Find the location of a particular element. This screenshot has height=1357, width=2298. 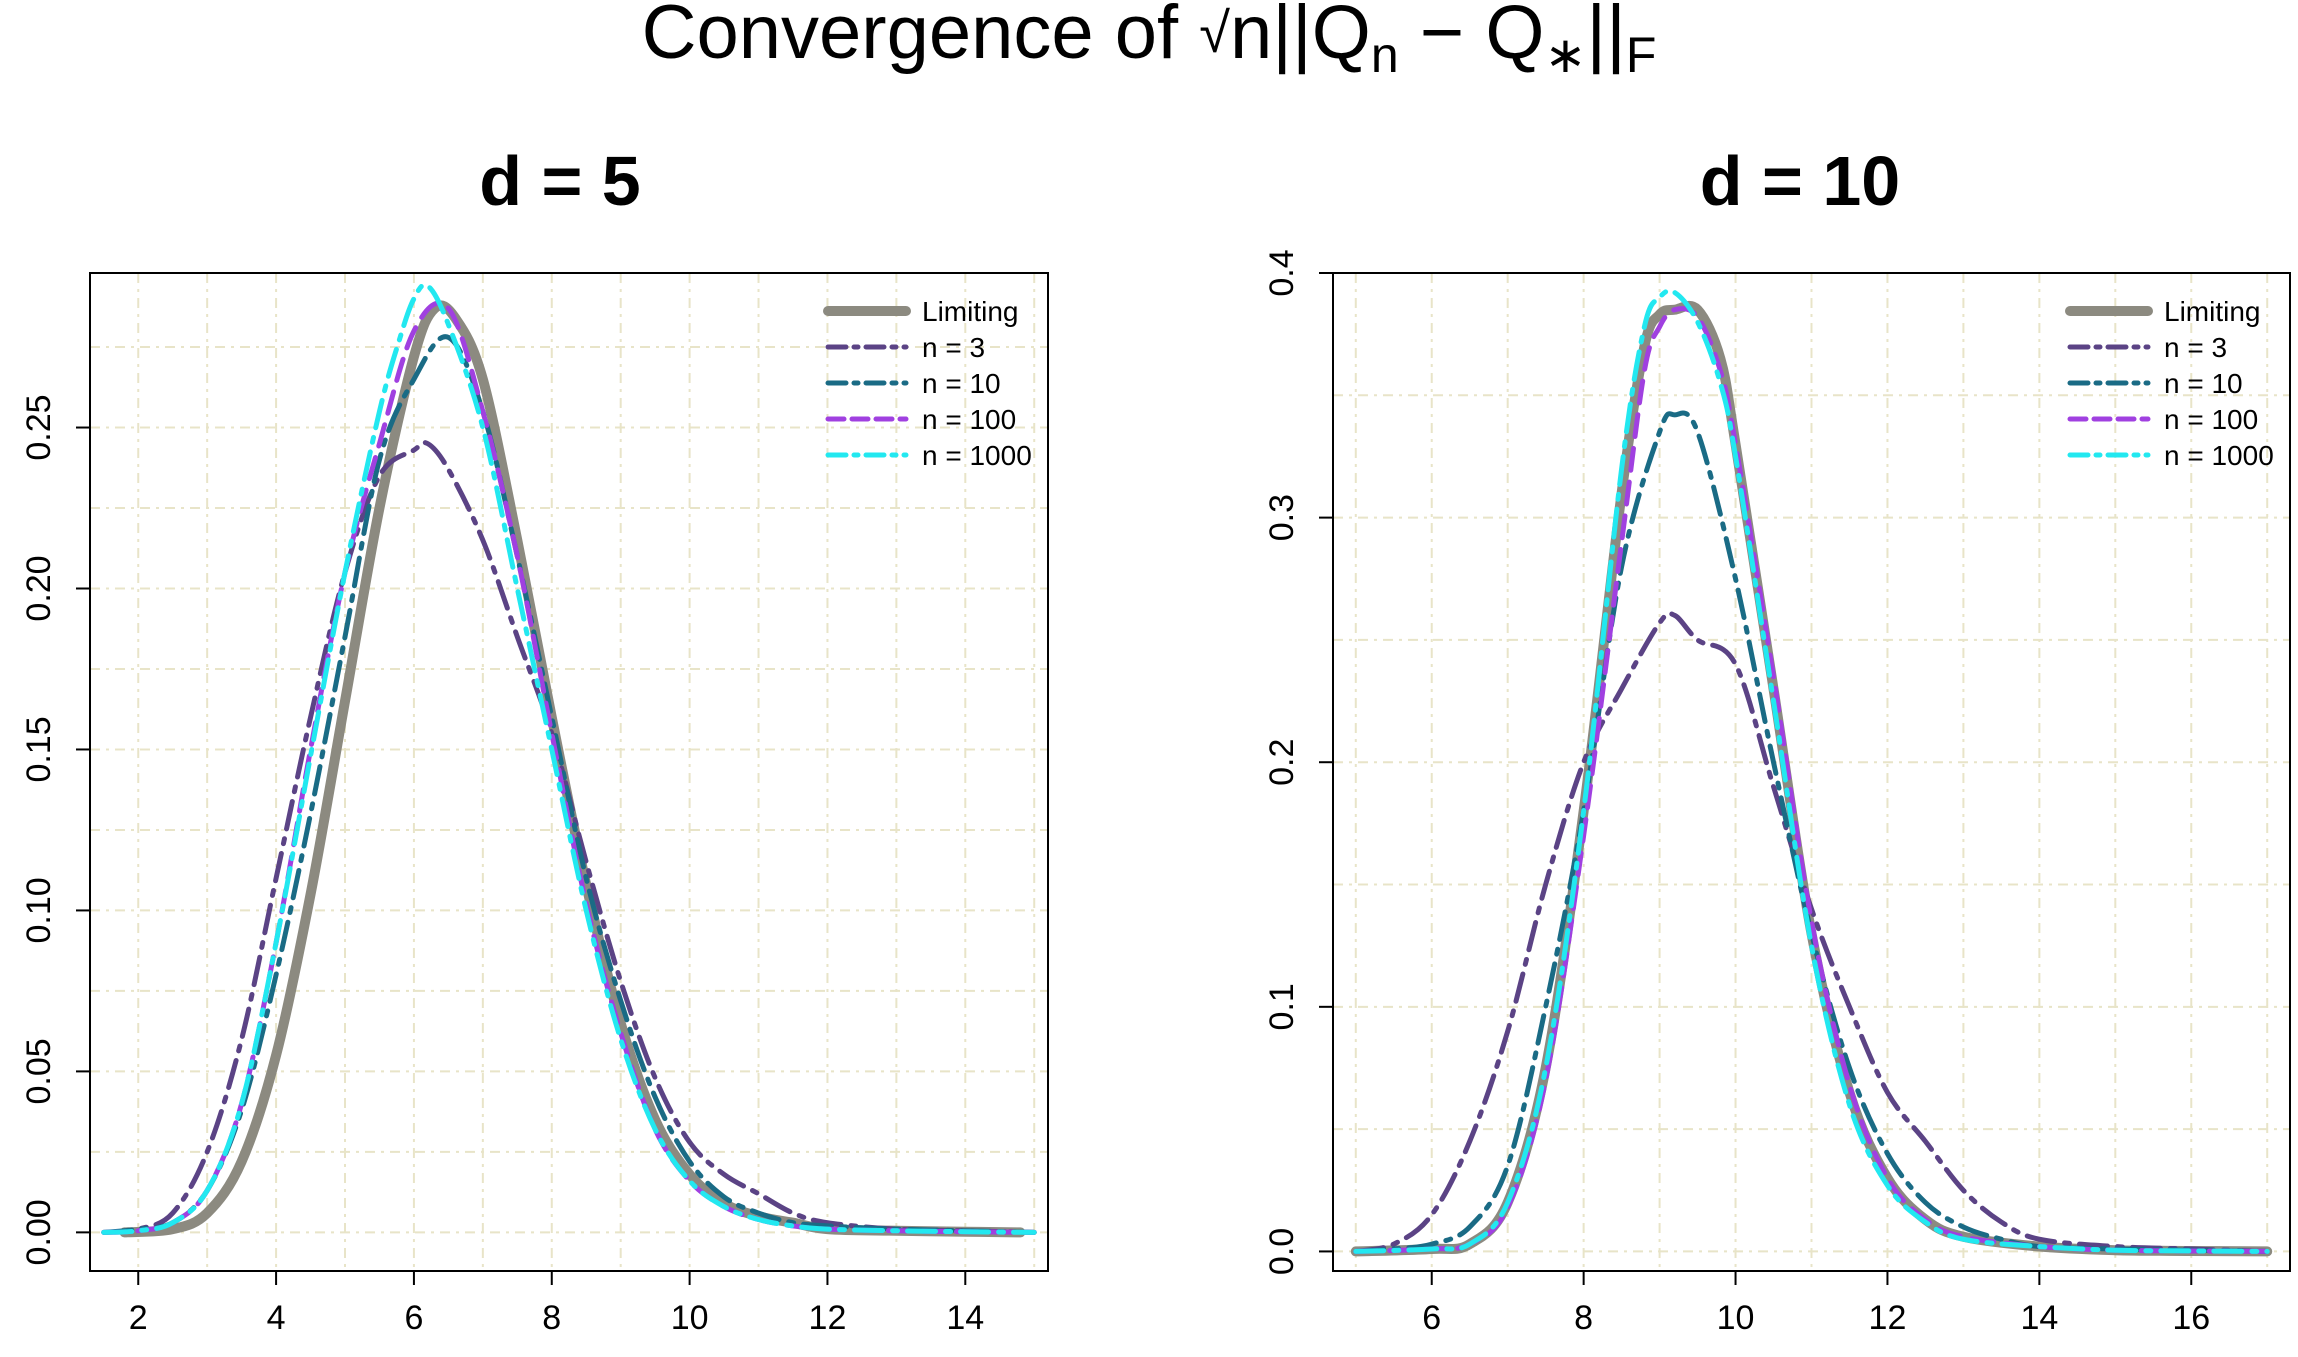

panel-title: d = 5 is located at coordinates (559, 181).